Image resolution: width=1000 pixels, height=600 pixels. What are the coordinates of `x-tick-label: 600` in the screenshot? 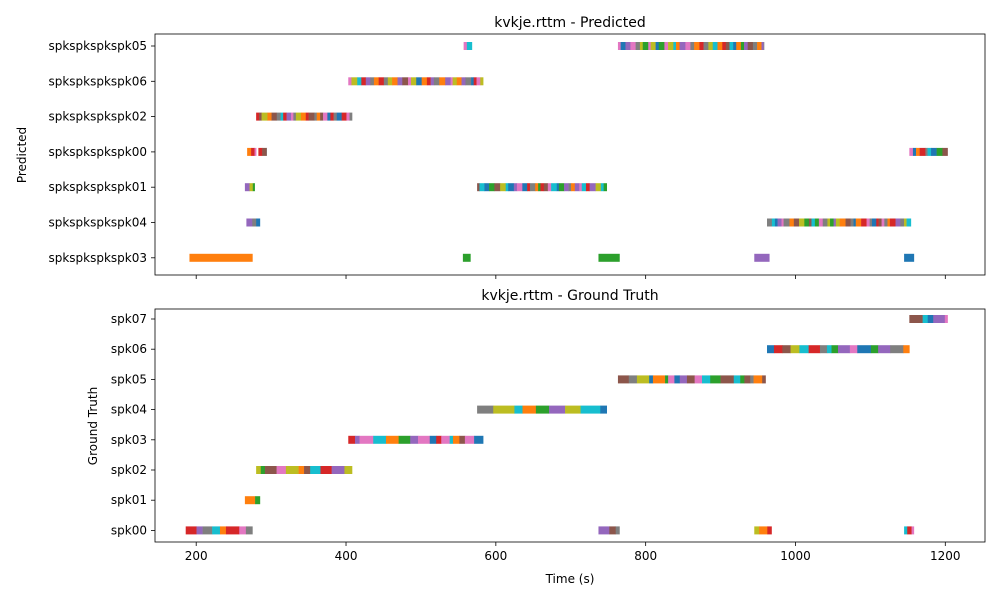 It's located at (495, 556).